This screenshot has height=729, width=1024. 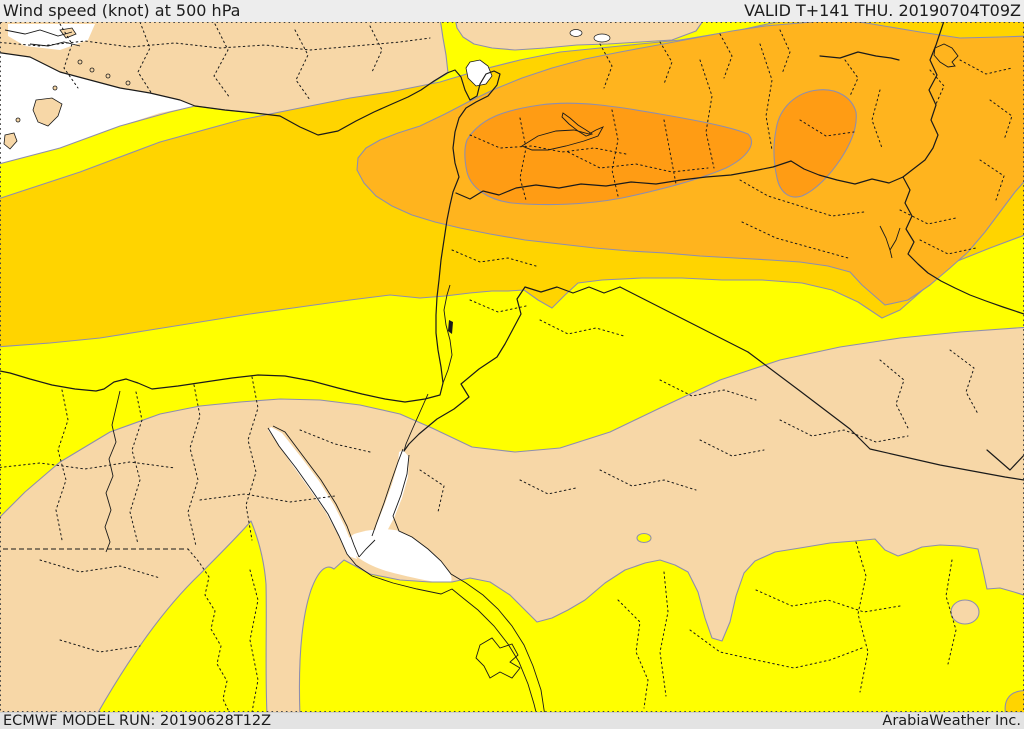 I want to click on tan-hole, so click(x=965, y=612).